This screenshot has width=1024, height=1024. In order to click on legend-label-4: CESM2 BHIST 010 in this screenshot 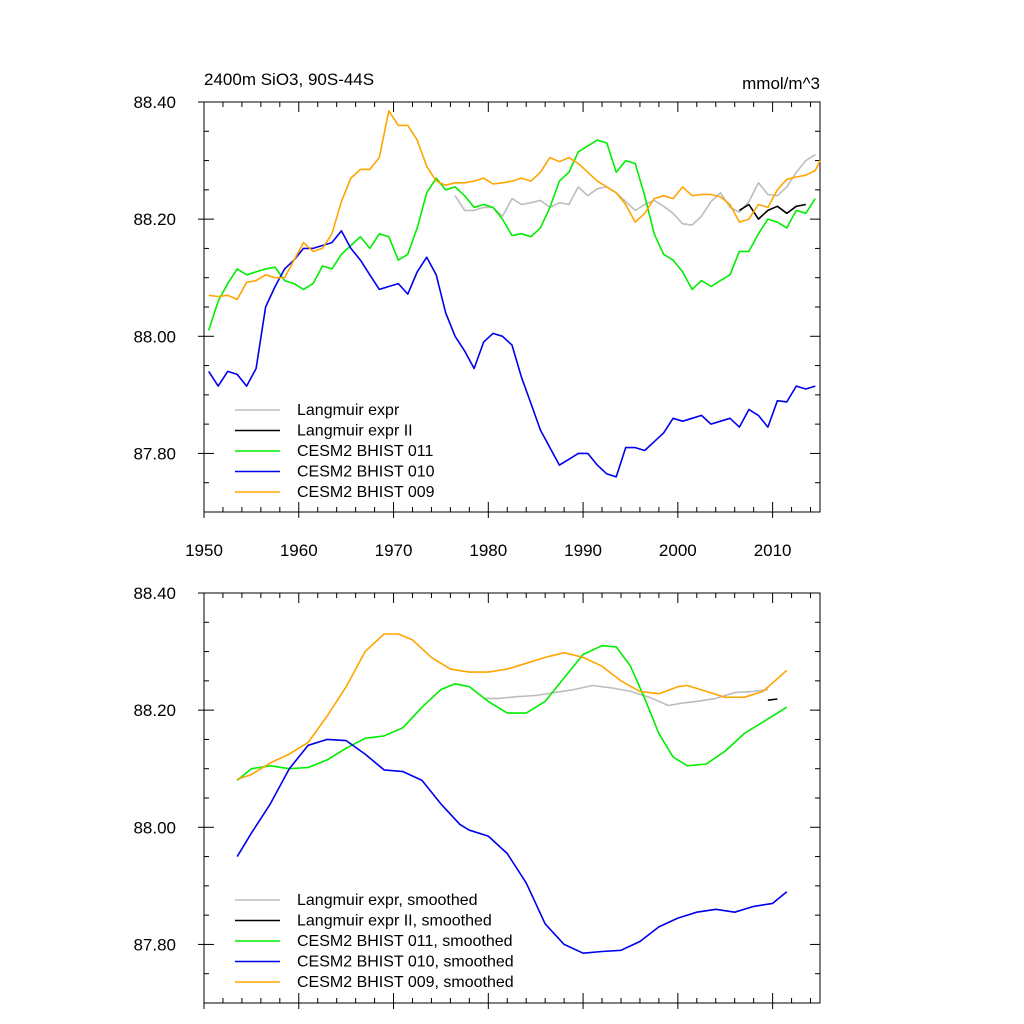, I will do `click(366, 472)`.